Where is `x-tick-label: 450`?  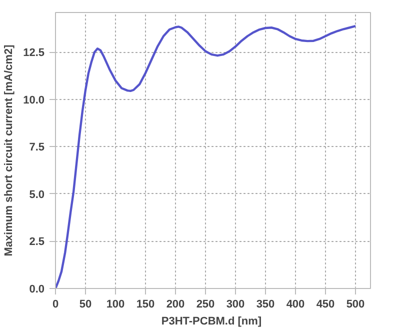 x-tick-label: 450 is located at coordinates (325, 304).